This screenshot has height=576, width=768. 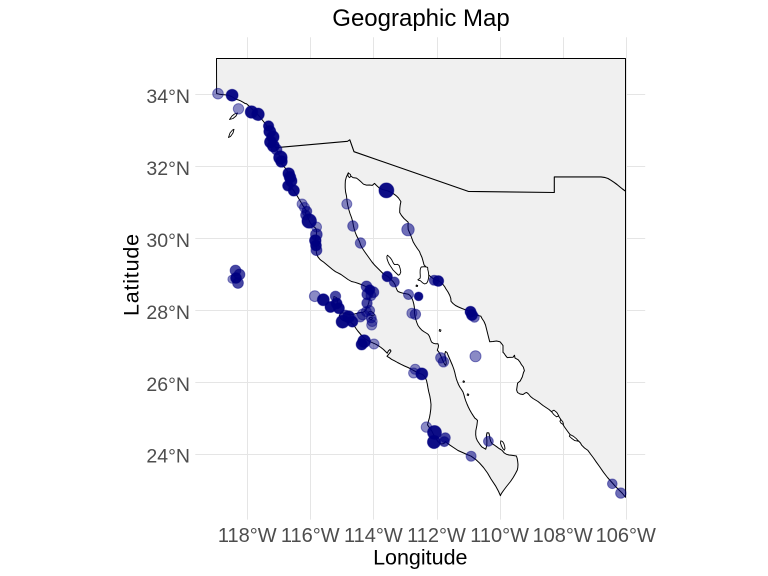 I want to click on svg-text: 116°W, so click(x=310, y=536).